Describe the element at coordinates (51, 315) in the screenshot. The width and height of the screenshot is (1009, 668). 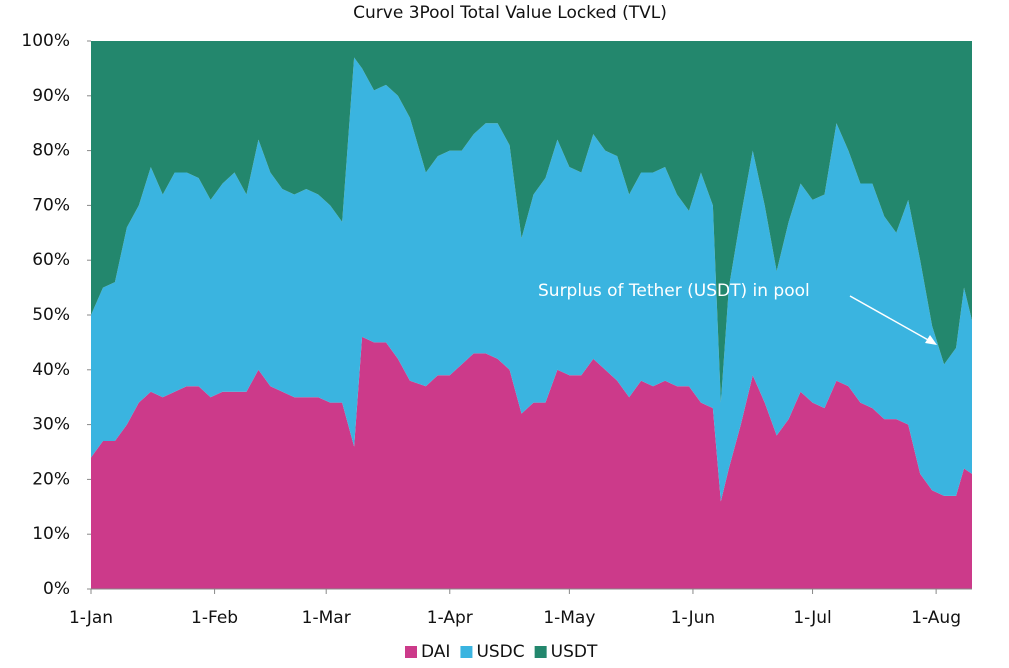
I see `y-tick-label: 50%` at that location.